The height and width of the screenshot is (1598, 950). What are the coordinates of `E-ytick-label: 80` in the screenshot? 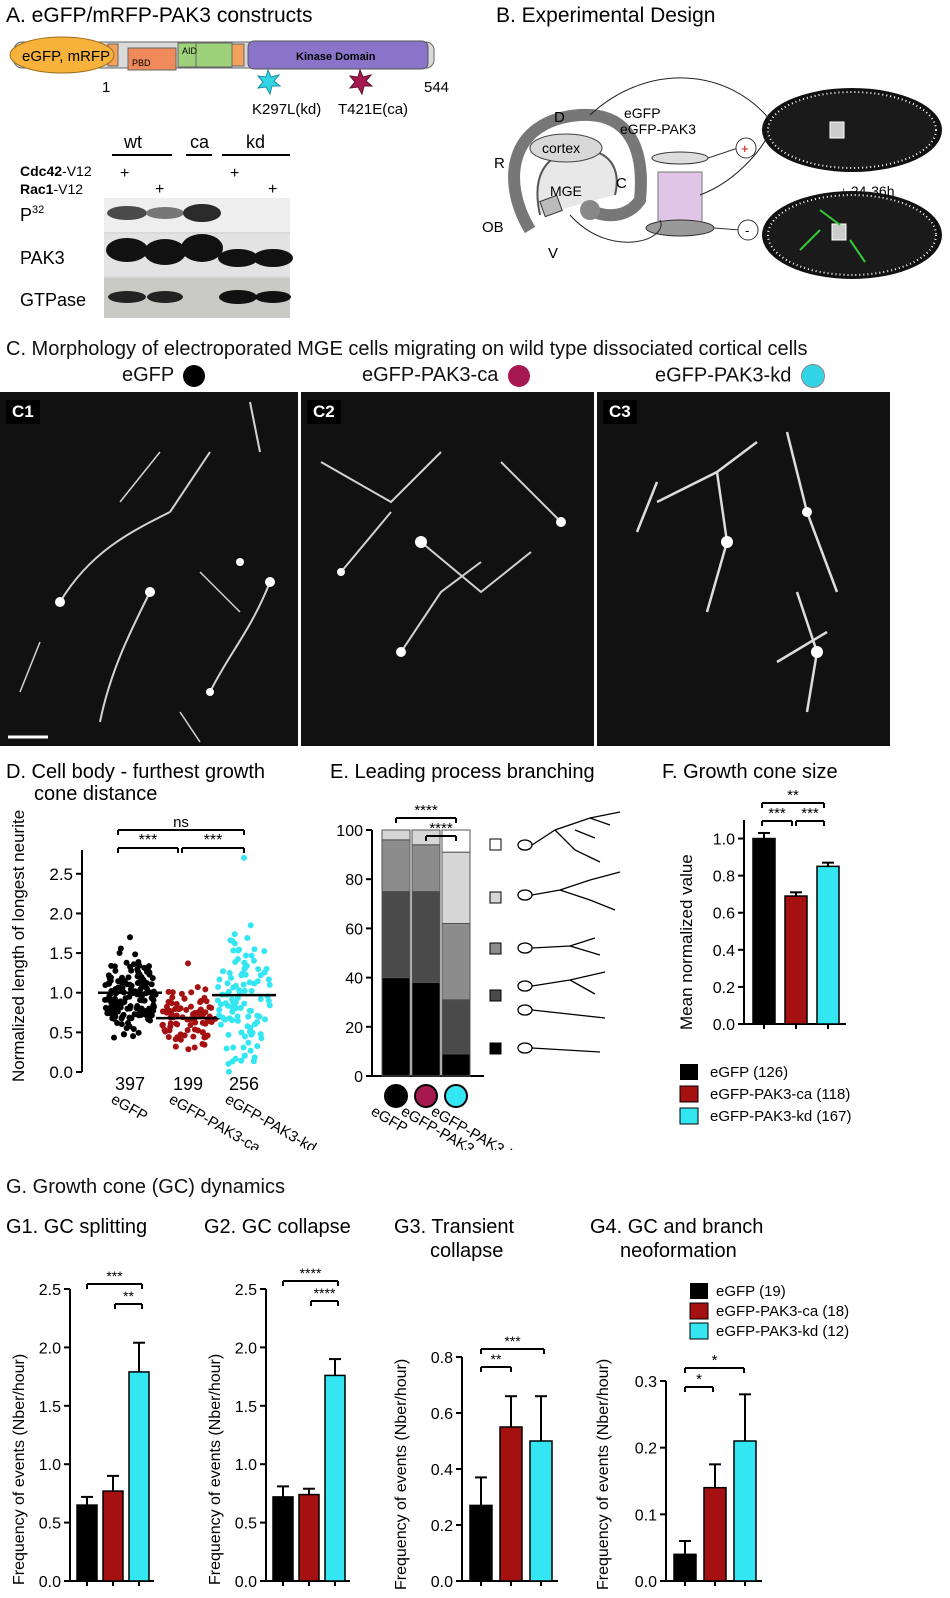 It's located at (354, 880).